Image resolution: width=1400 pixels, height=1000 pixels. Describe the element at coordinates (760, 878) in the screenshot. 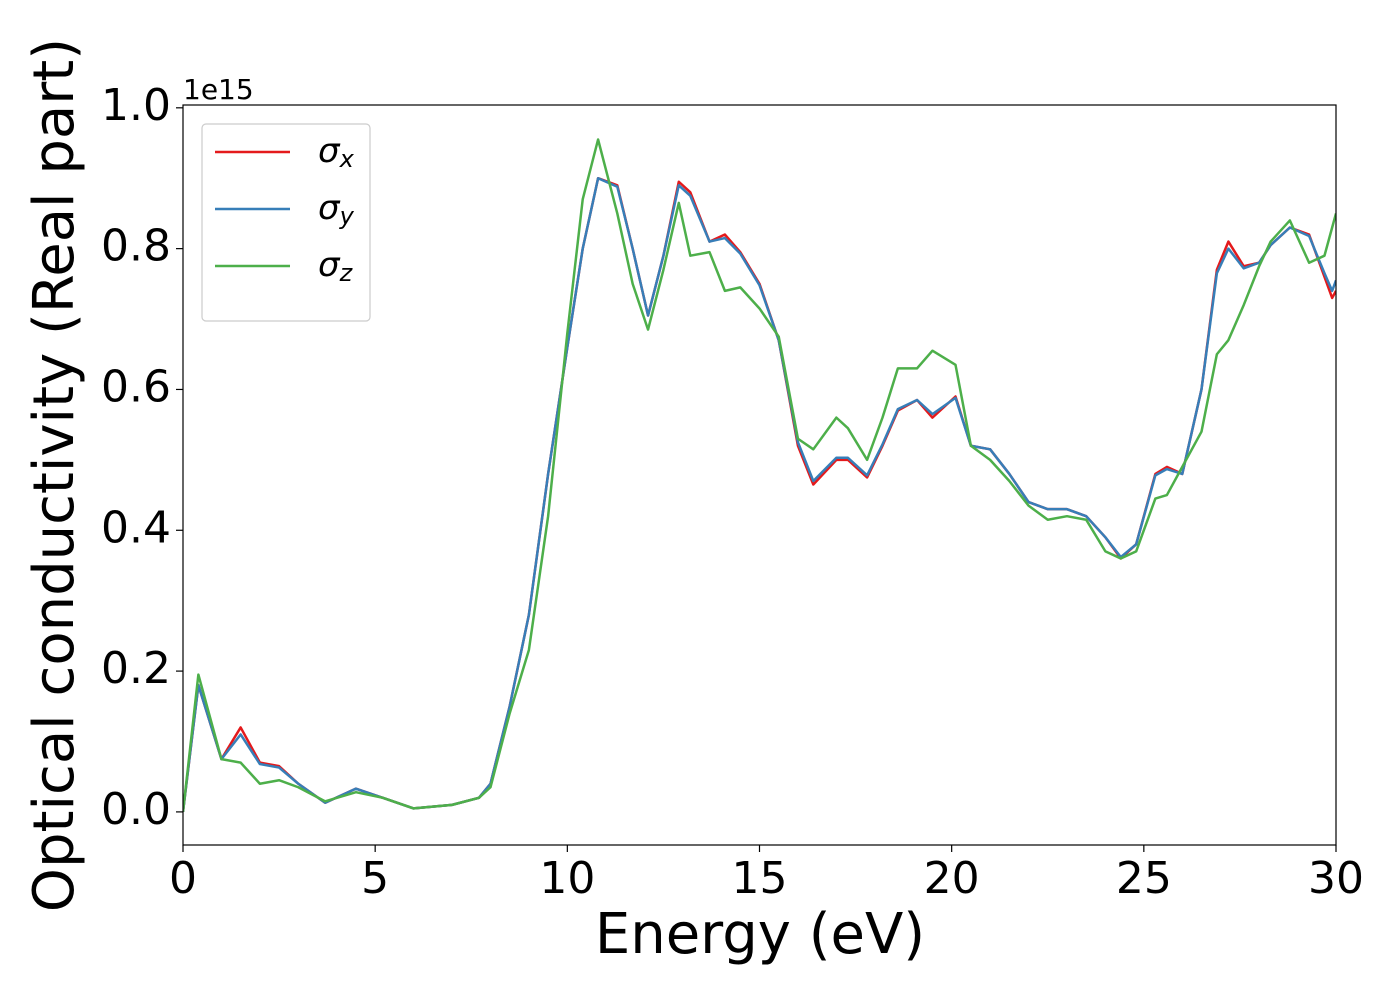

I see `x-tick-label: 15` at that location.